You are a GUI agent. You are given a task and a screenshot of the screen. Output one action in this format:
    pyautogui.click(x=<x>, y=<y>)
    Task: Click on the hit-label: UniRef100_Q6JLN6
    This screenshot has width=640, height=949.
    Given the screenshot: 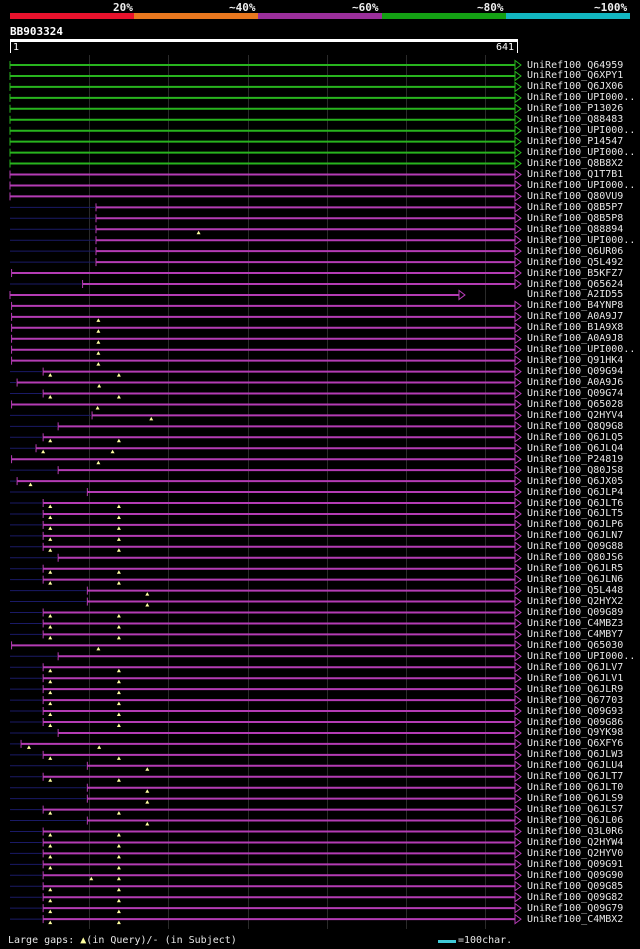 What is the action you would take?
    pyautogui.click(x=575, y=580)
    